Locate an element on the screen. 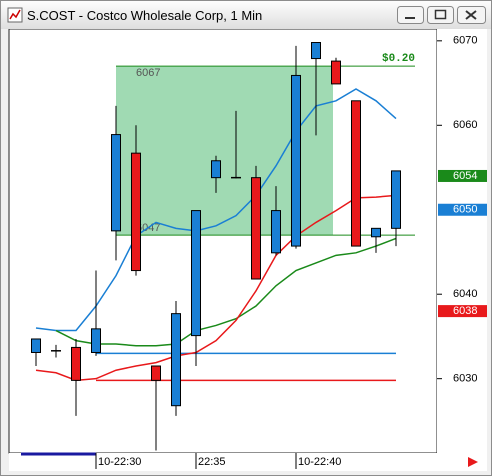 The width and height of the screenshot is (492, 476). minimize-button is located at coordinates (410, 15).